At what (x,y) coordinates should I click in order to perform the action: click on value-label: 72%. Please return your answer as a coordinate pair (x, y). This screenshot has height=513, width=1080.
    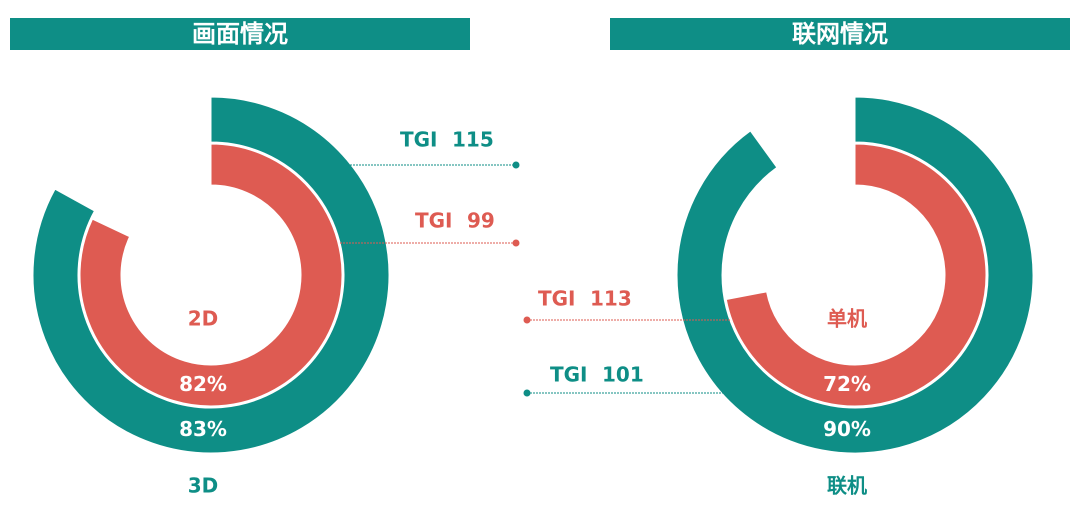
    Looking at the image, I should click on (847, 384).